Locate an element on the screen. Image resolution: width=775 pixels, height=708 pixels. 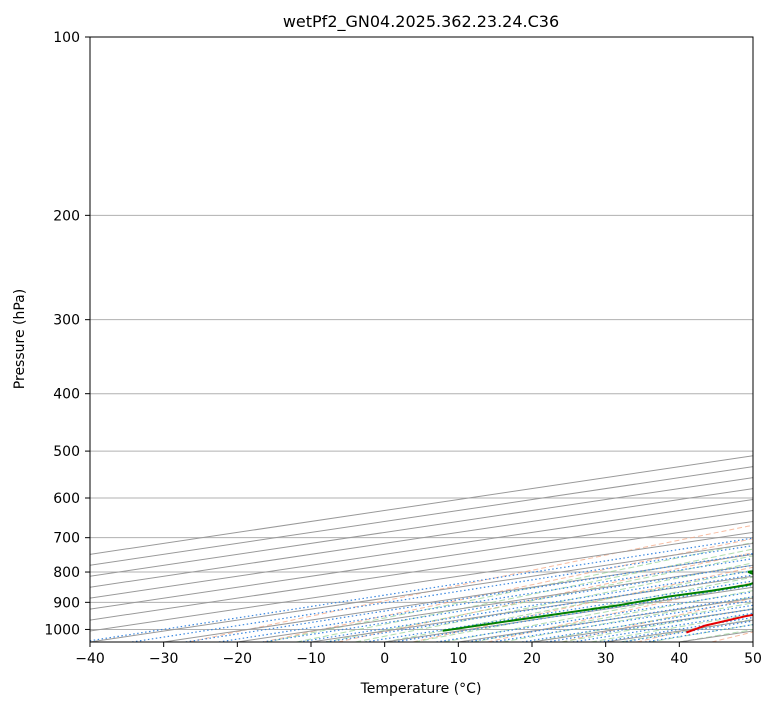
x-tick-label: 10 is located at coordinates (458, 659).